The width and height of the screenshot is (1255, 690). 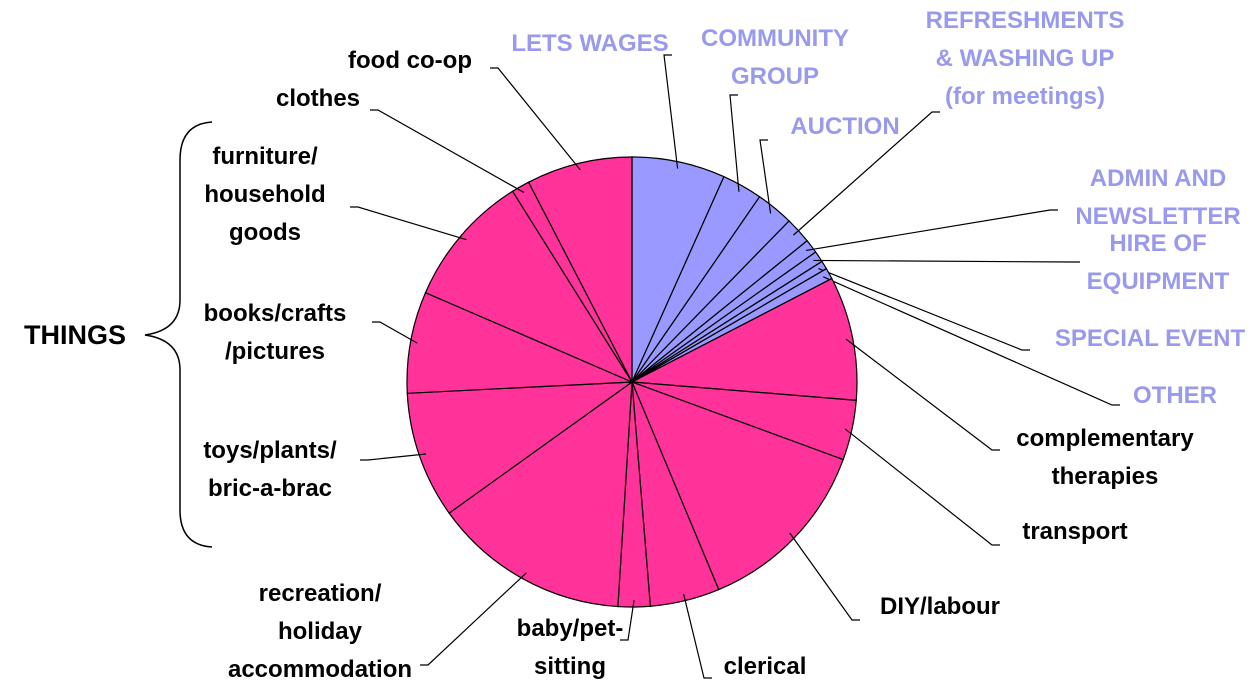 I want to click on slice-label: toys/plants/bric-a-brac, so click(x=270, y=469).